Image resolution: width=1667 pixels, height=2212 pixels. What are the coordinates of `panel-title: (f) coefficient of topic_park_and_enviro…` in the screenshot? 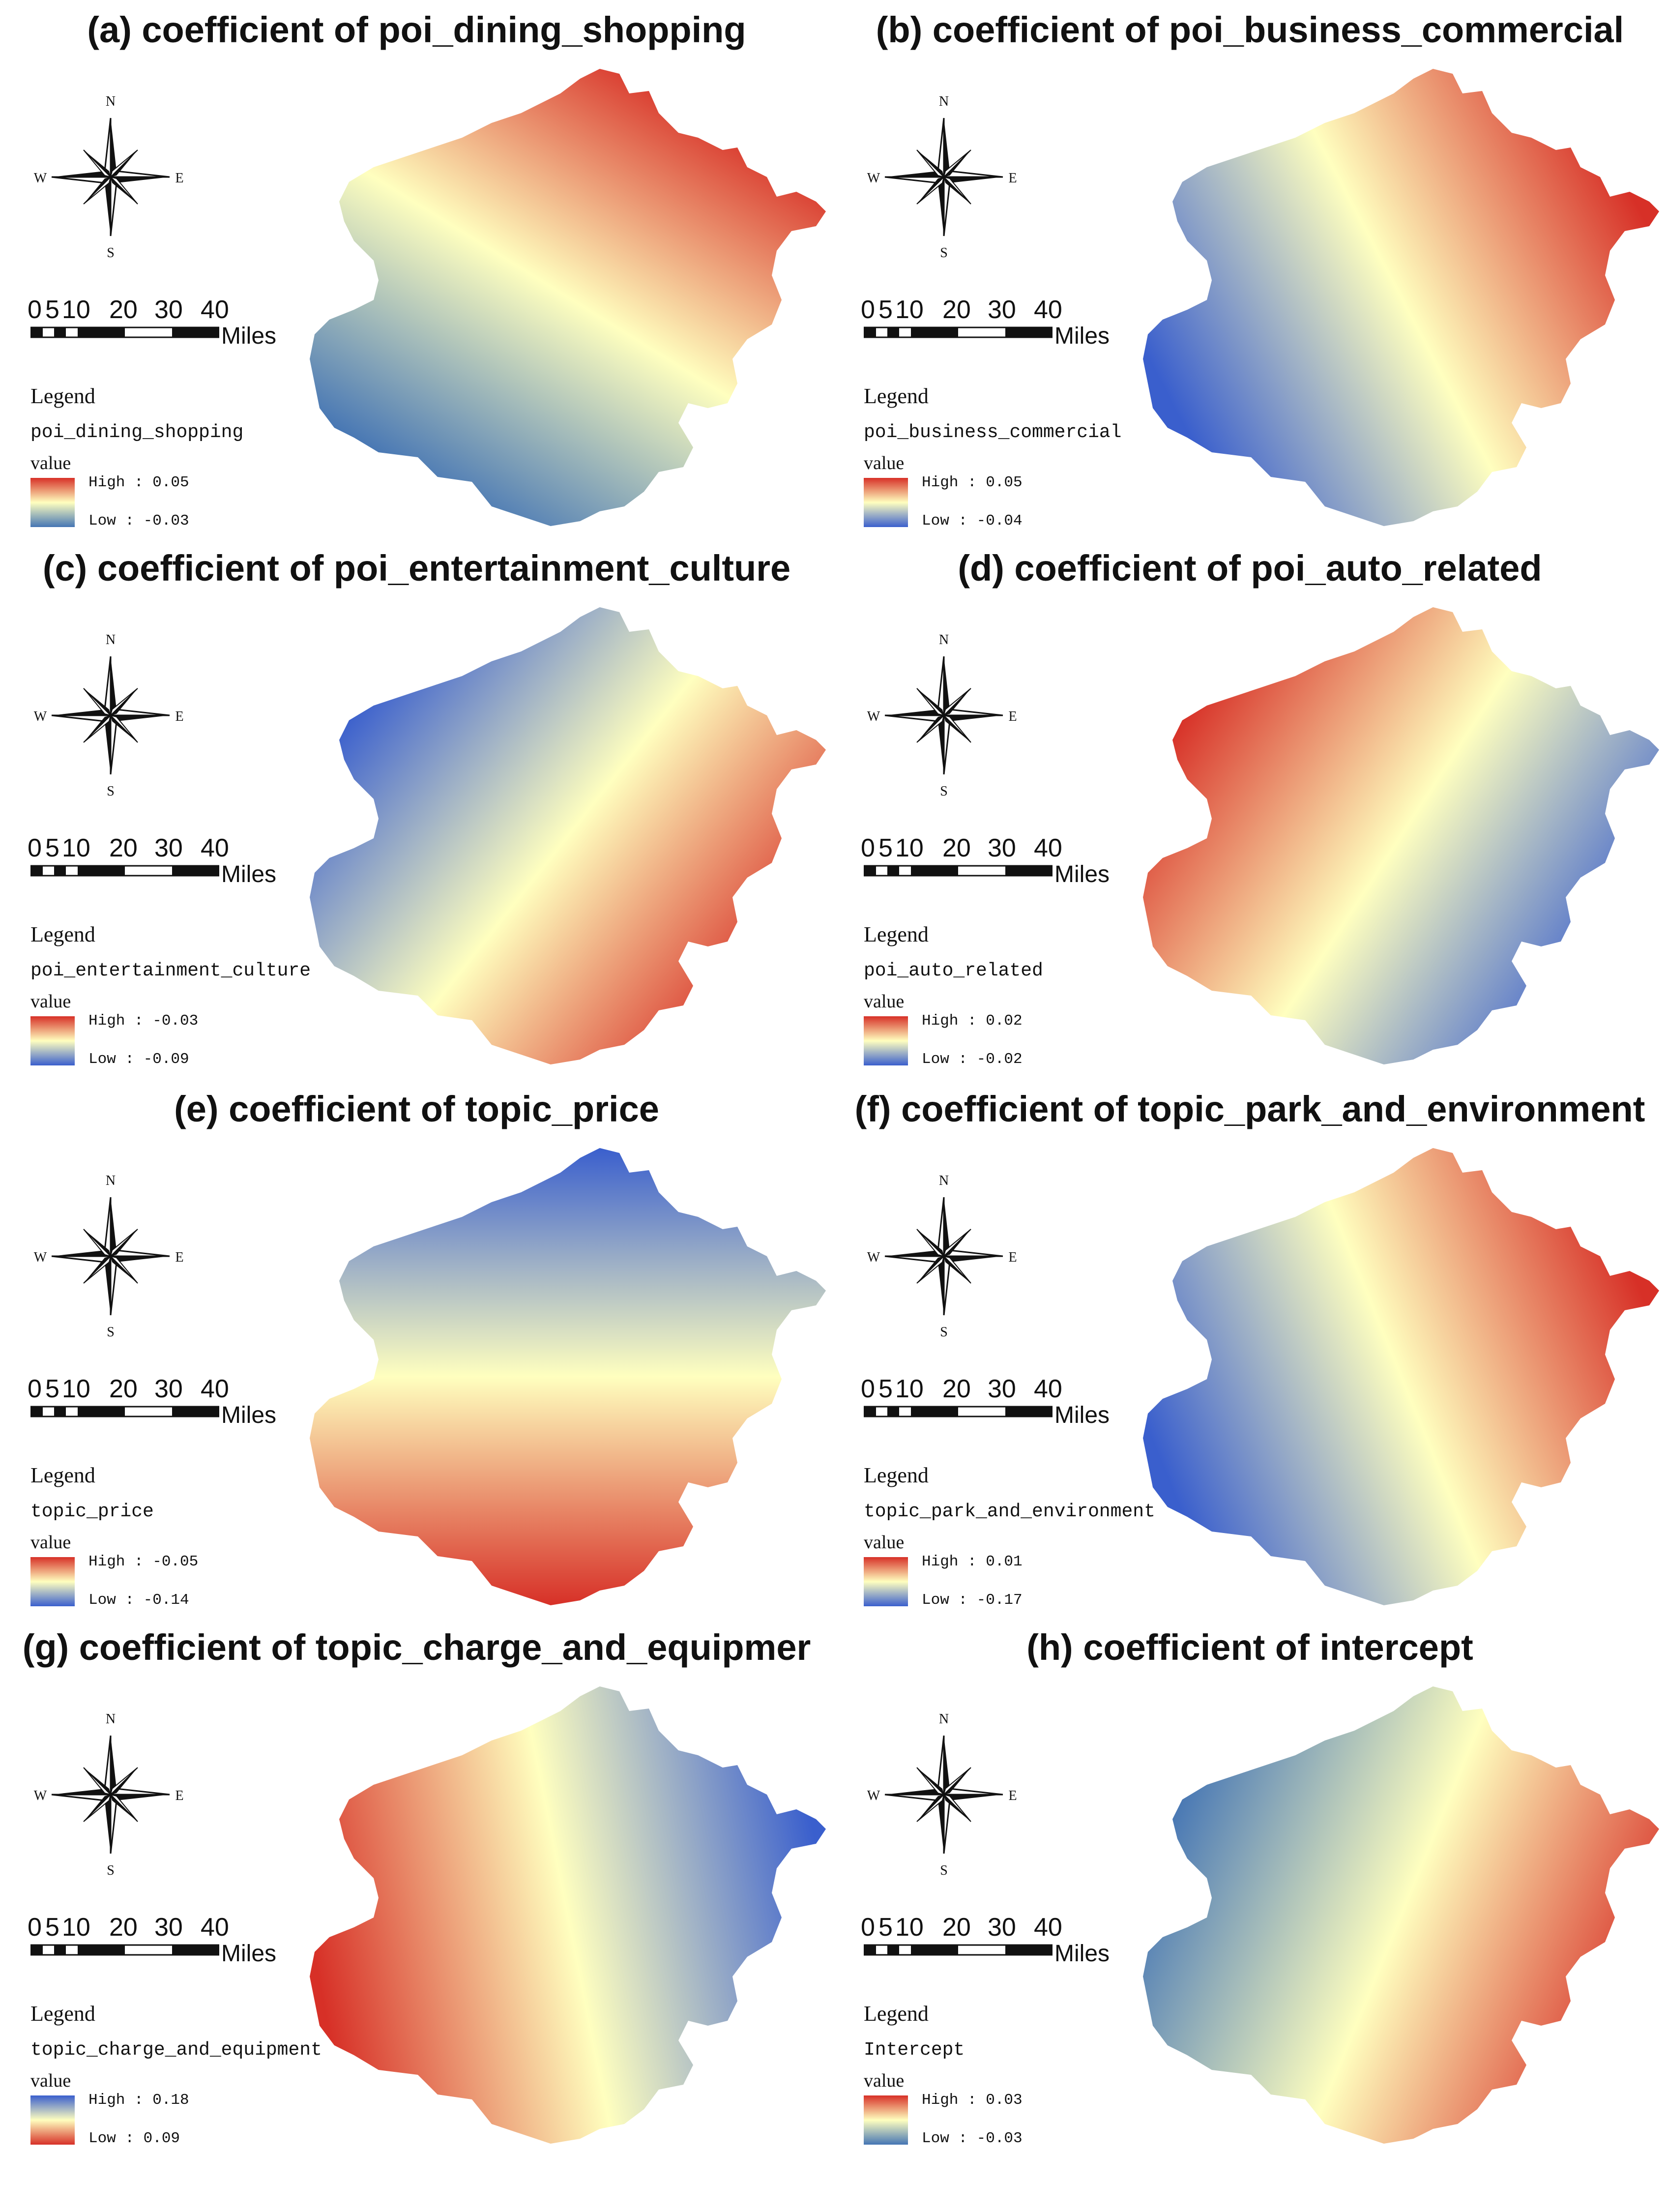 It's located at (1249, 1109).